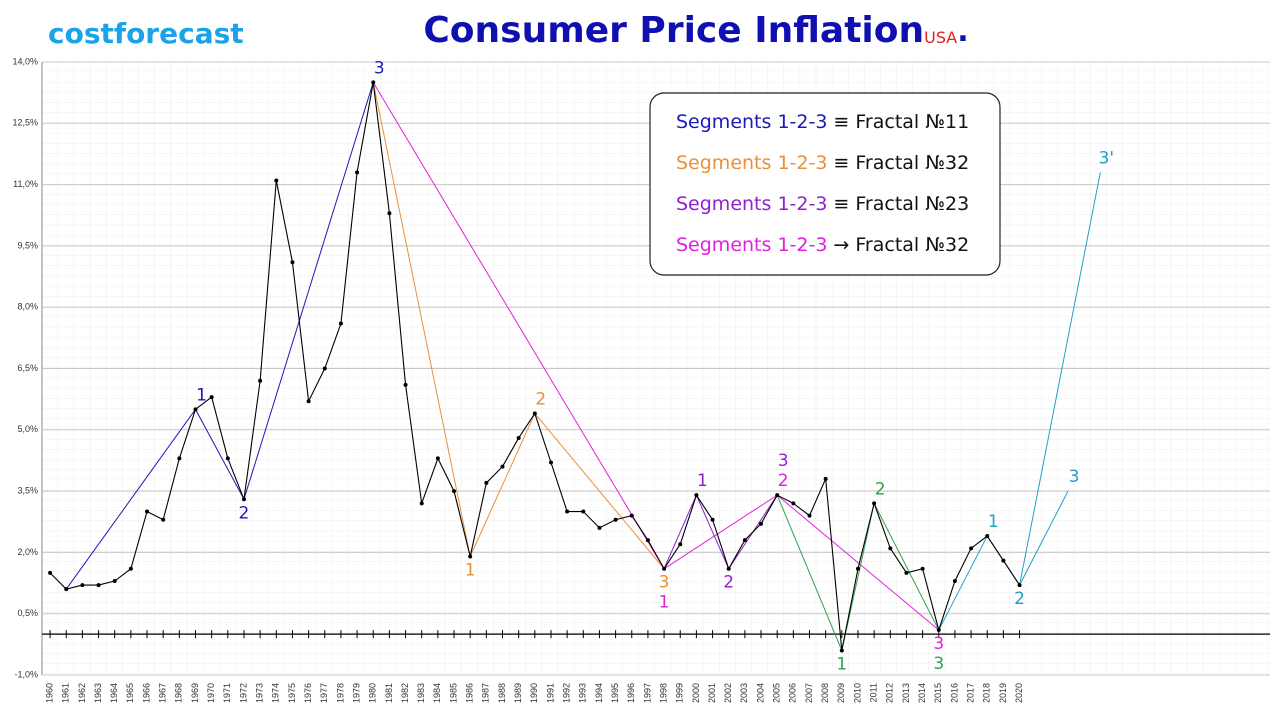 The height and width of the screenshot is (718, 1274). Describe the element at coordinates (27, 552) in the screenshot. I see `y-tick-label: 2,0%` at that location.